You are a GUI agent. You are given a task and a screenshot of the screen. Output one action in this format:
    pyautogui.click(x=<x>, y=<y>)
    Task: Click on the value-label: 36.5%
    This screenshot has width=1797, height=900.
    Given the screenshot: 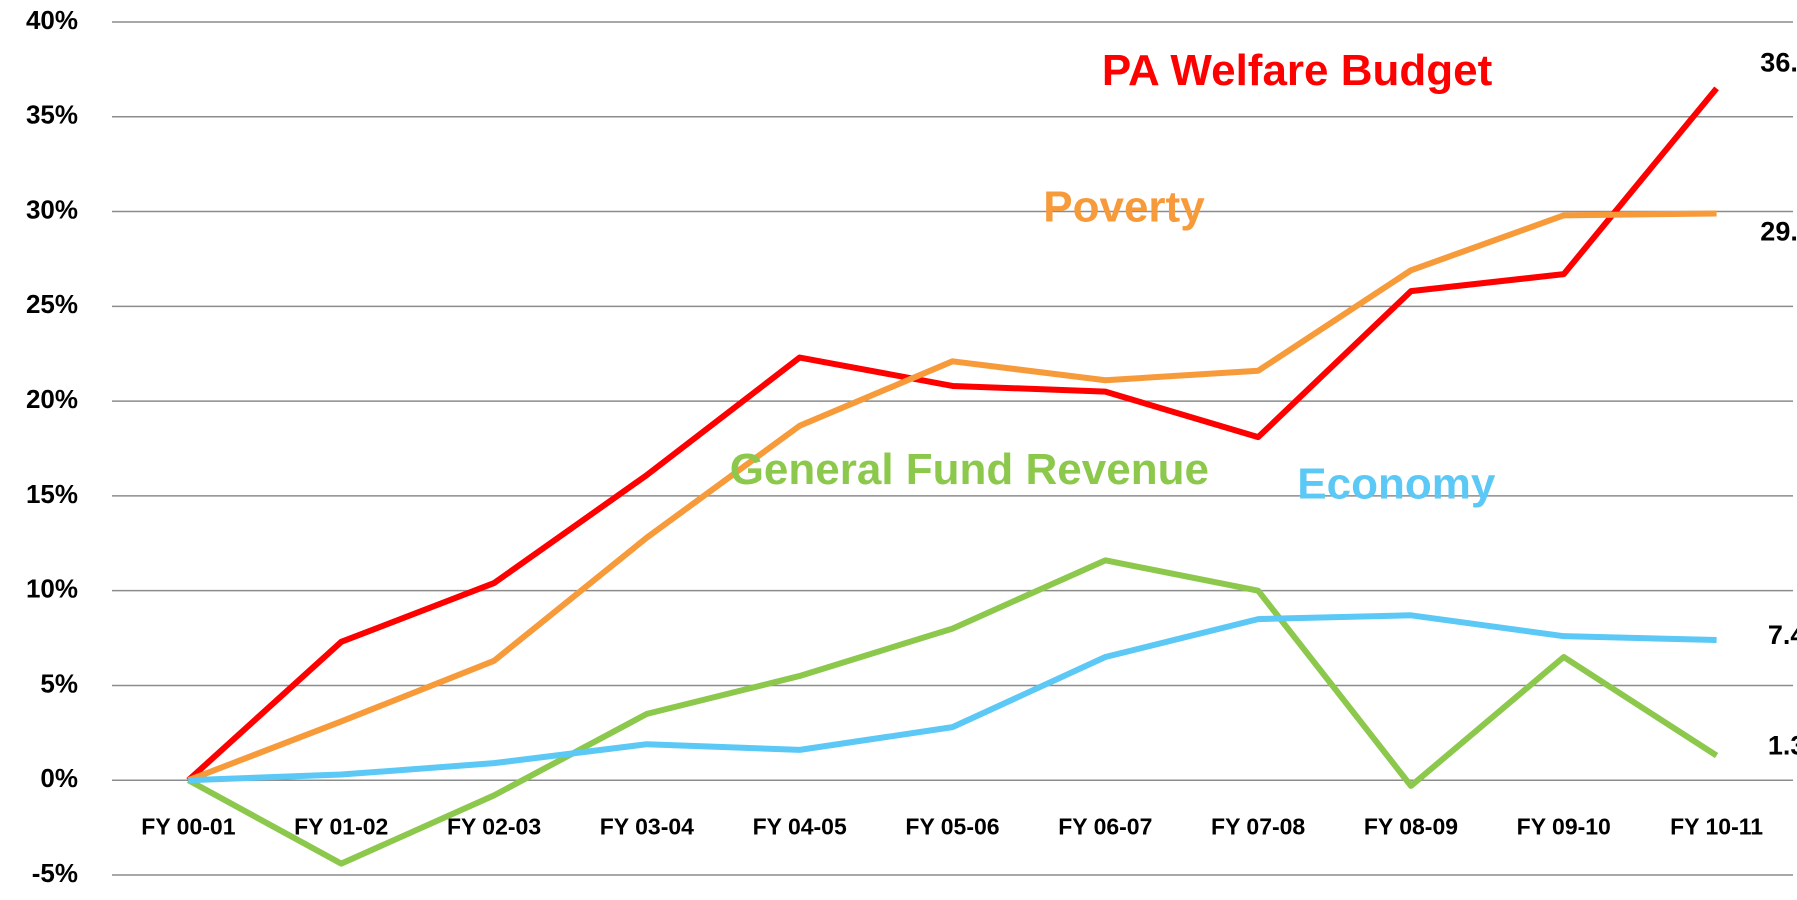 What is the action you would take?
    pyautogui.click(x=1778, y=62)
    